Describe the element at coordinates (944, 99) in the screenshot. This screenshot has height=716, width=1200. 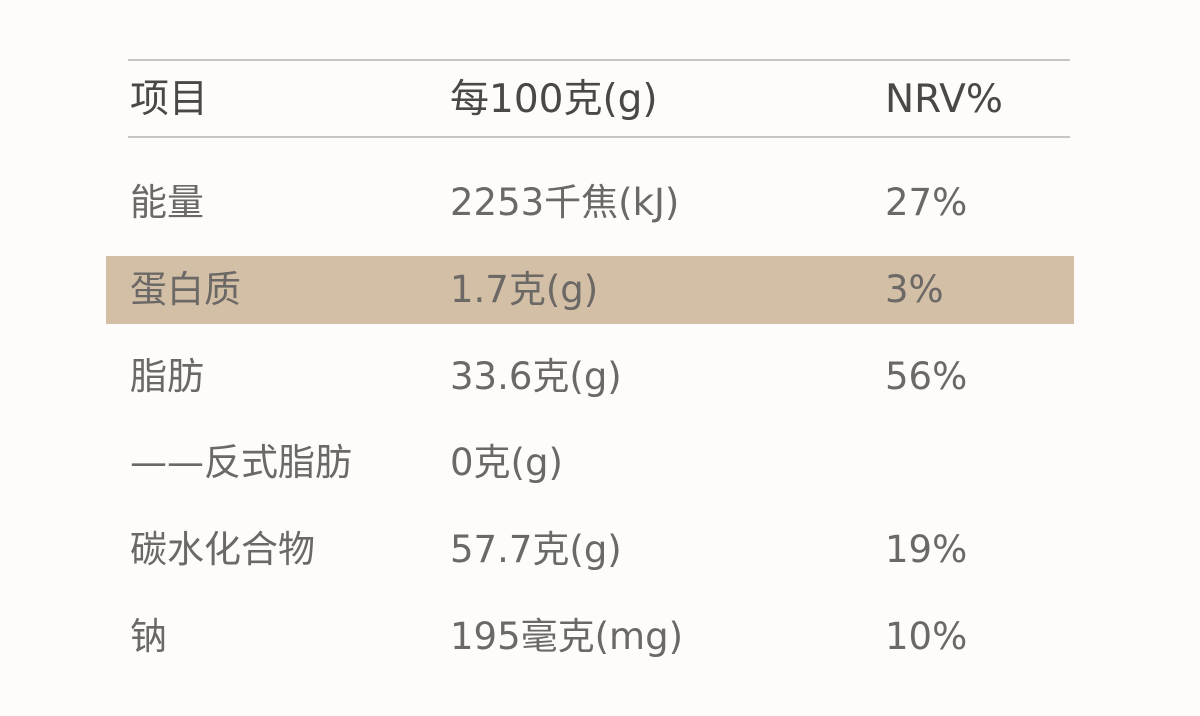
I see `header-cell: NRV%` at that location.